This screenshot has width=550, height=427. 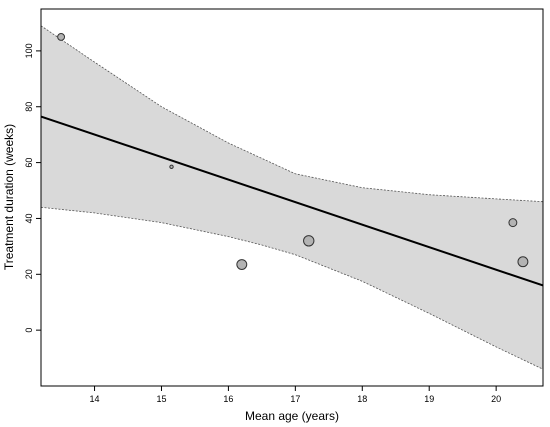 What do you see at coordinates (228, 399) in the screenshot?
I see `x-tick-label: 16` at bounding box center [228, 399].